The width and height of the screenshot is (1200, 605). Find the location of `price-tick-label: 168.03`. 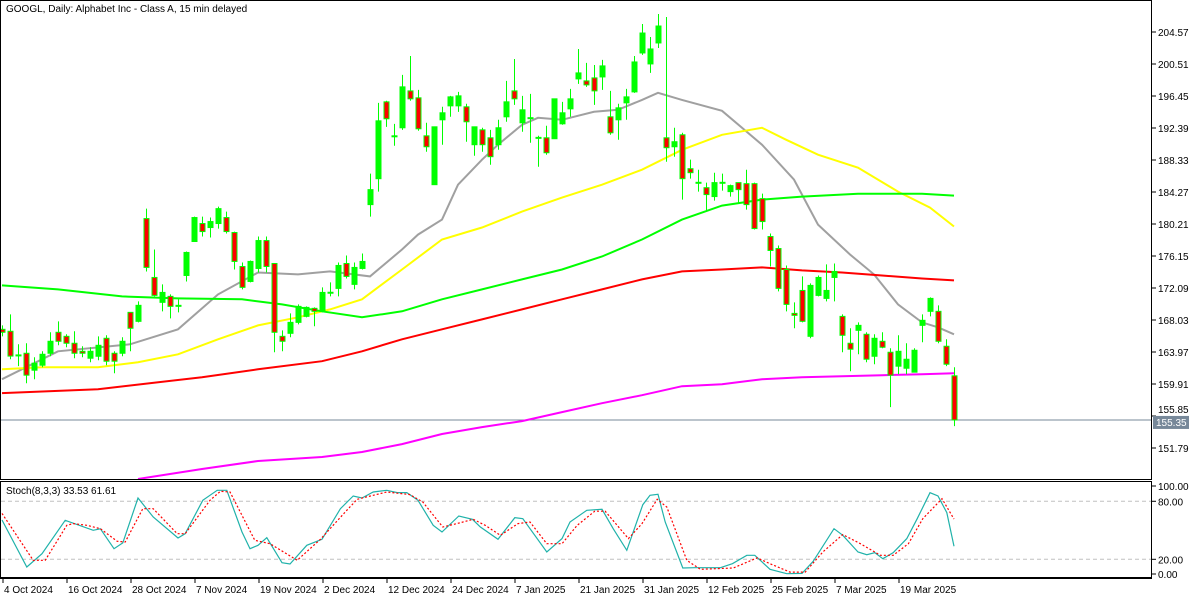

price-tick-label: 168.03 is located at coordinates (1173, 321).